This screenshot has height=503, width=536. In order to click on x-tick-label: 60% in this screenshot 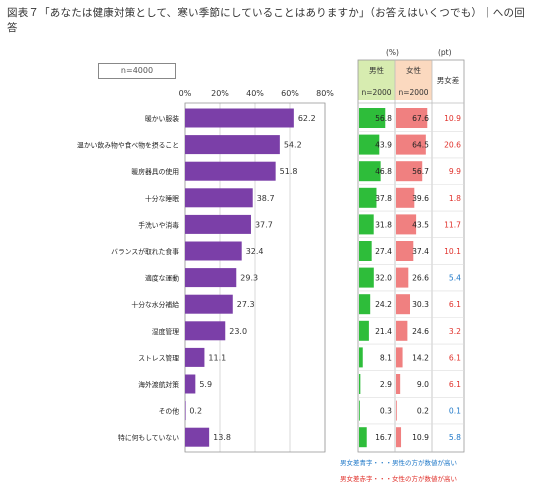, I will do `click(290, 93)`.